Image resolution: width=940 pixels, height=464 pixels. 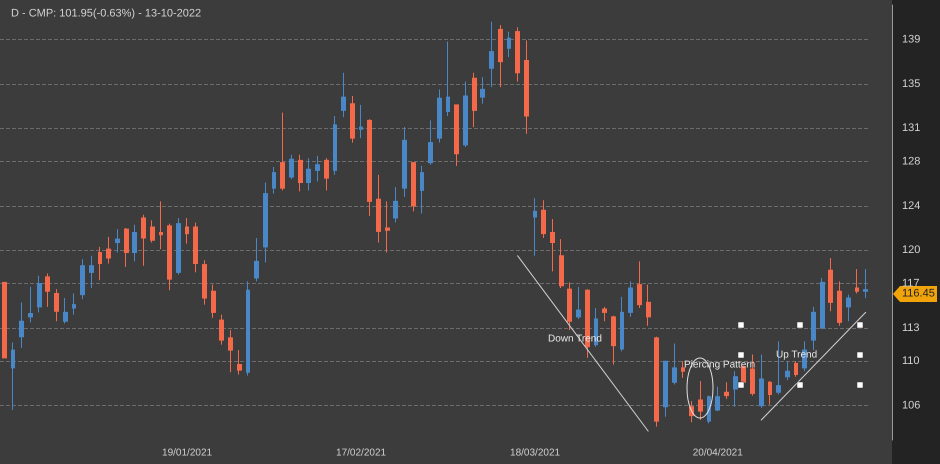 I want to click on x-tick-label: 20/04/2021, so click(x=718, y=453).